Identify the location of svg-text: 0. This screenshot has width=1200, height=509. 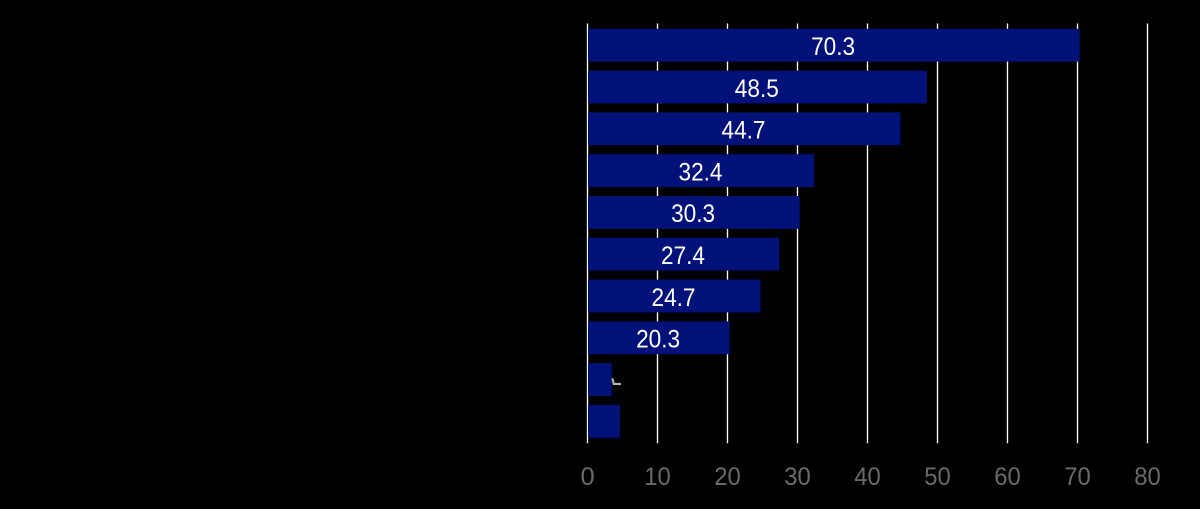
(587, 477).